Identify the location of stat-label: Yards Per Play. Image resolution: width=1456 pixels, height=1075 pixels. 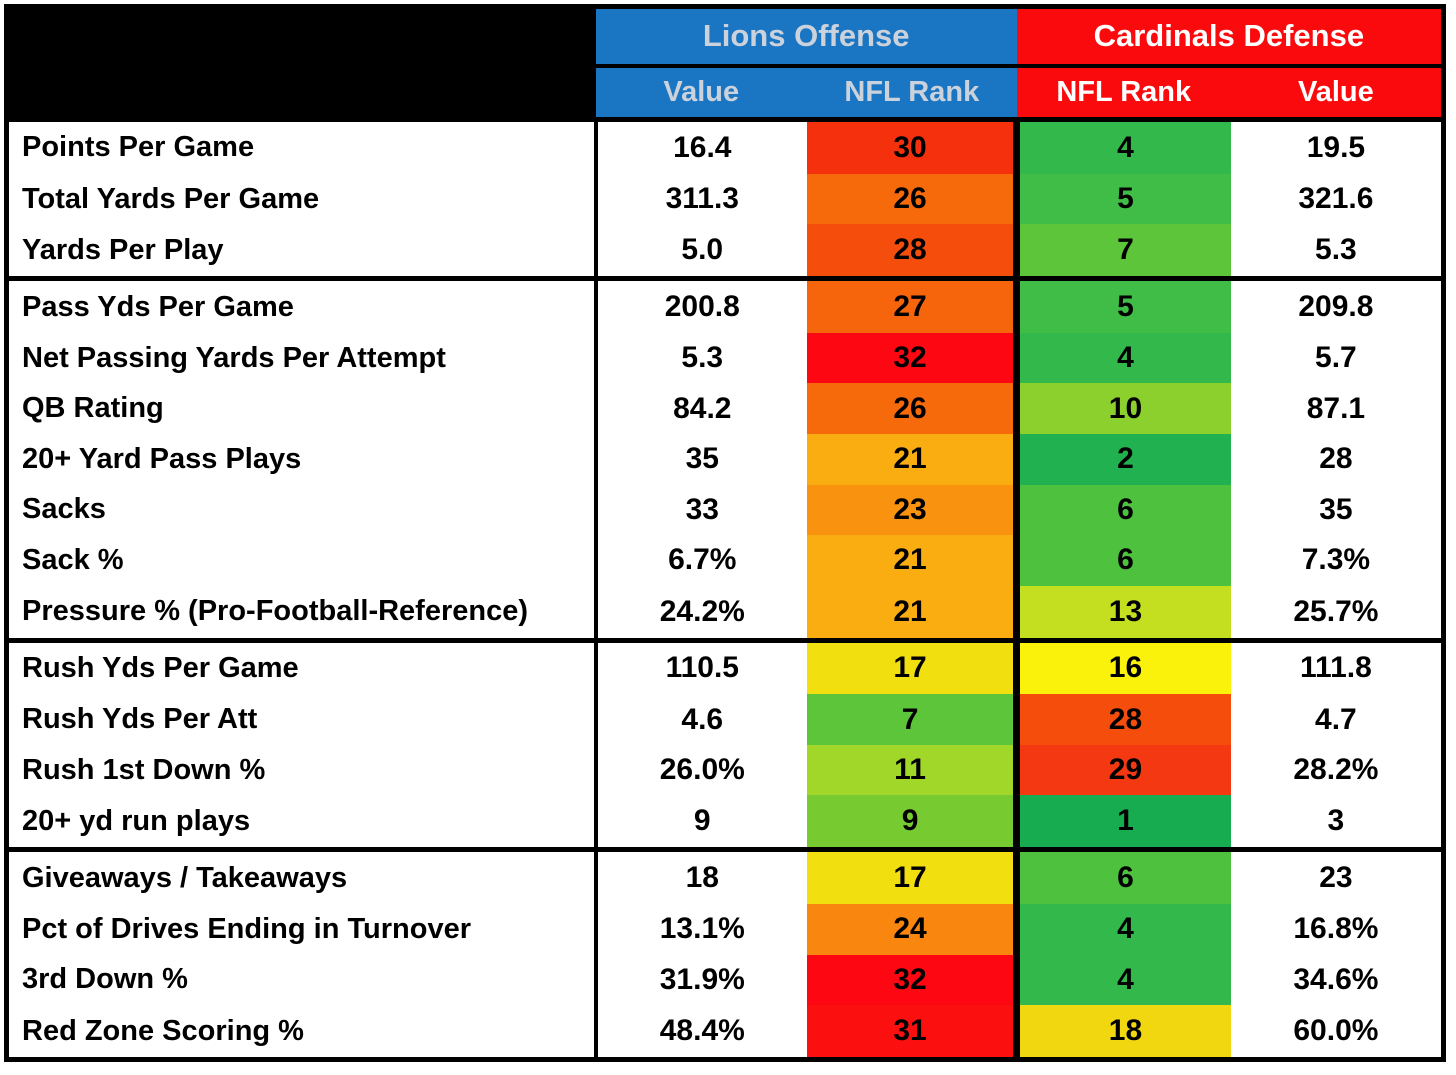
(302, 251).